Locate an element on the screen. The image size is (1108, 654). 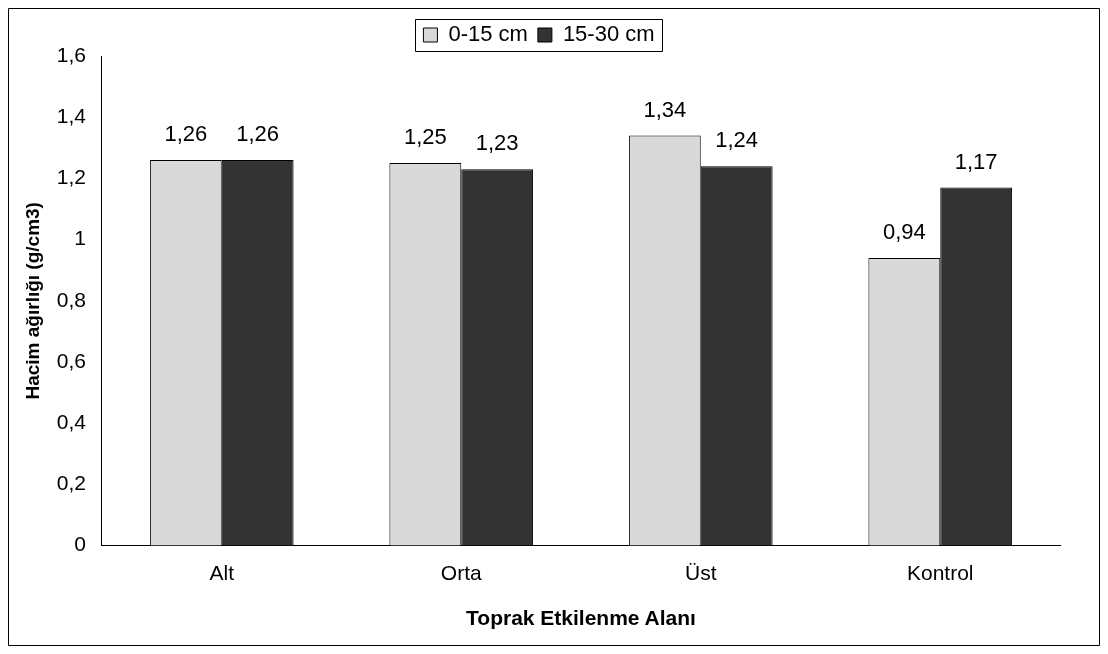
x-tick-label: Alt is located at coordinates (222, 572).